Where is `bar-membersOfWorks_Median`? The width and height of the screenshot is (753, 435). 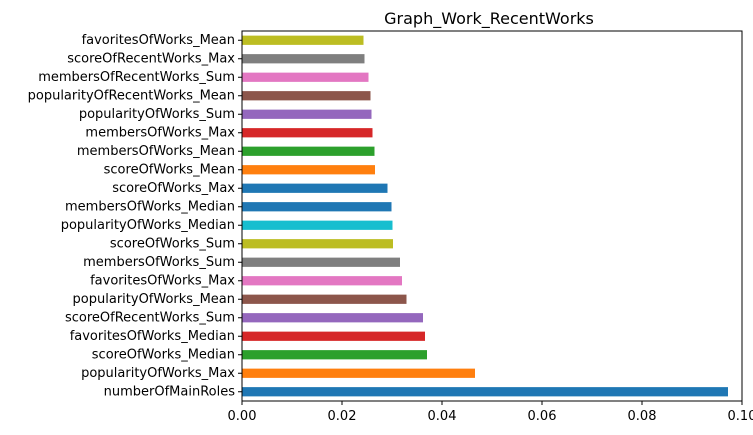 bar-membersOfWorks_Median is located at coordinates (317, 207).